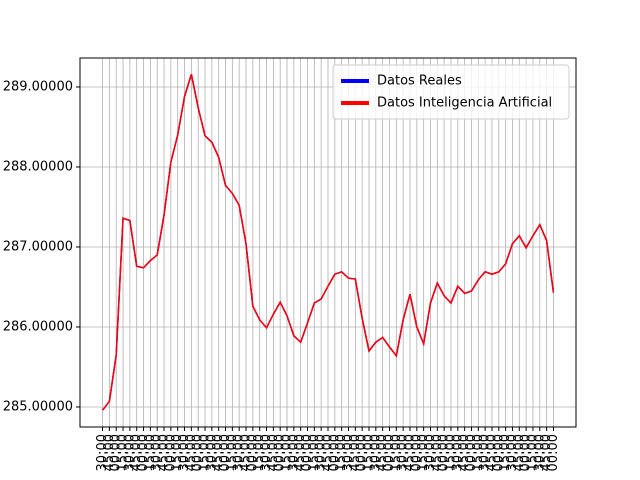 The image size is (640, 480). I want to click on y-tick-label: 287.00000, so click(38, 247).